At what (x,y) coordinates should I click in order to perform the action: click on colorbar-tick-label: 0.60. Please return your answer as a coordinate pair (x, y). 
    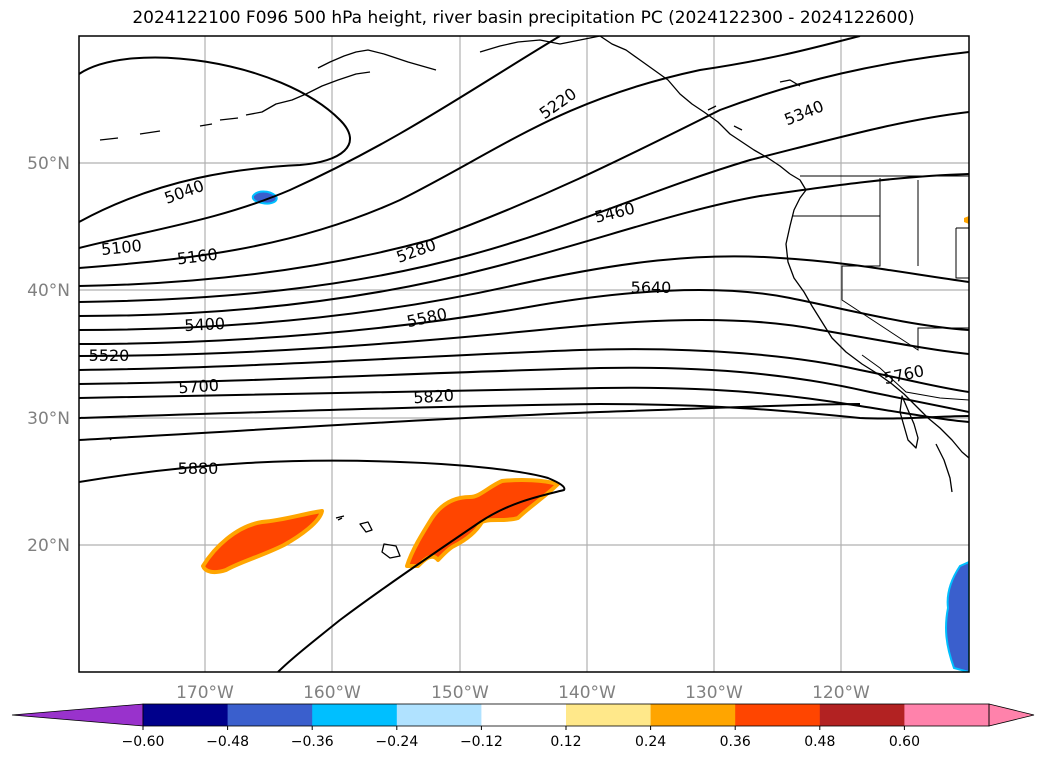
    Looking at the image, I should click on (904, 742).